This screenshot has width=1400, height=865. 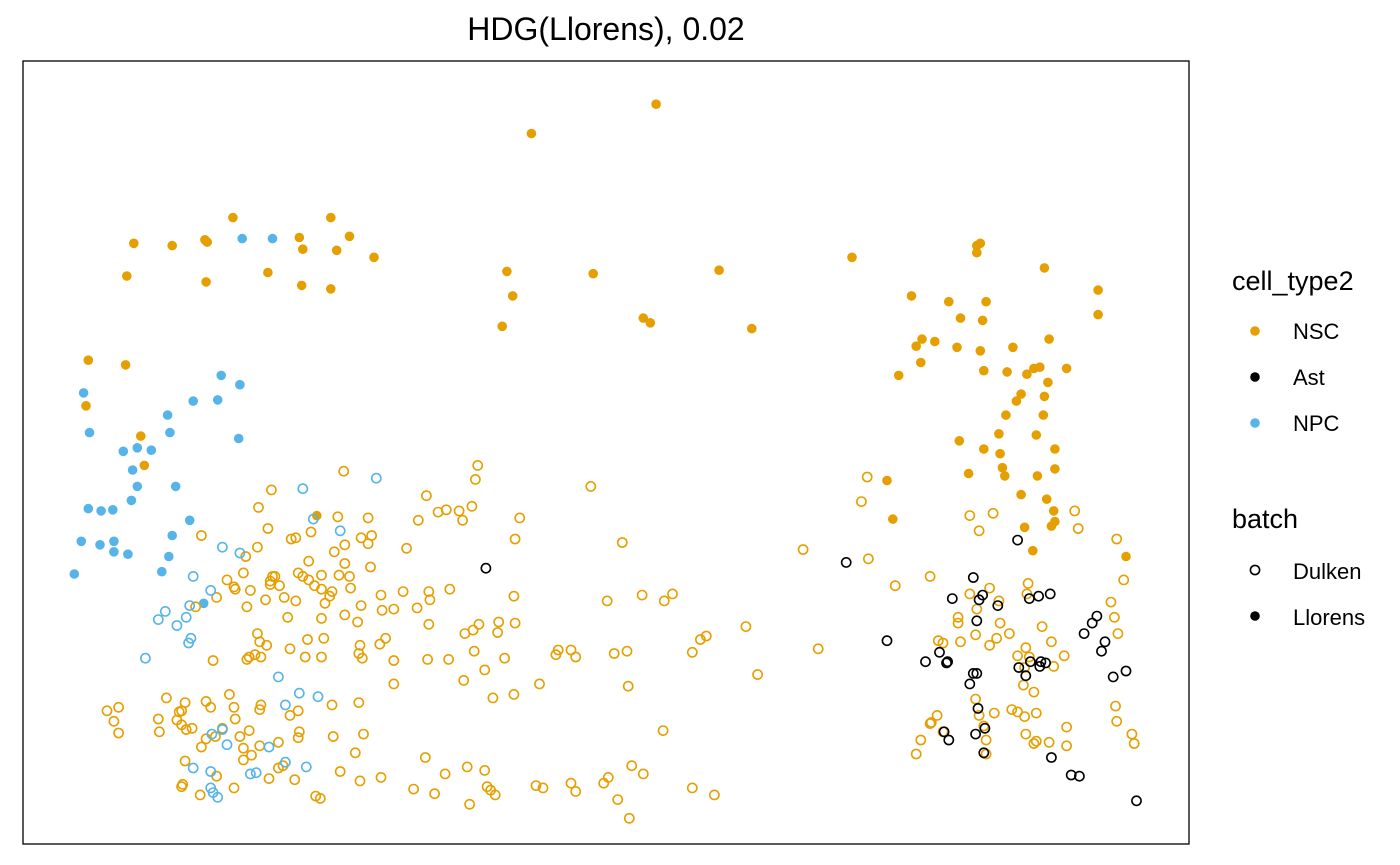 I want to click on legend-title-batch: batch, so click(x=1265, y=519).